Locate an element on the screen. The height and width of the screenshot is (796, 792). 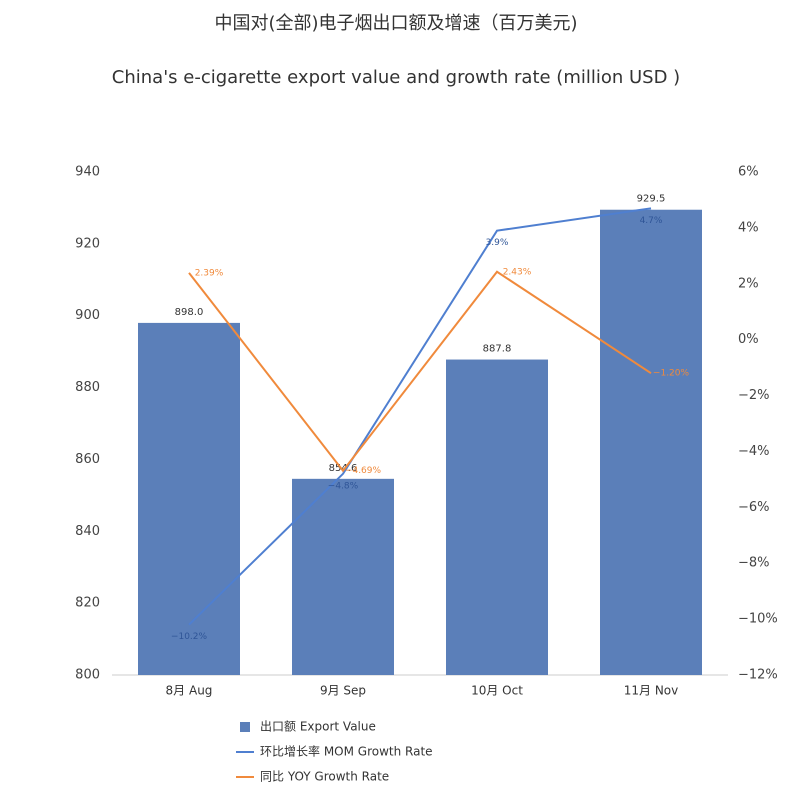
data-label: −4.69% is located at coordinates (363, 471).